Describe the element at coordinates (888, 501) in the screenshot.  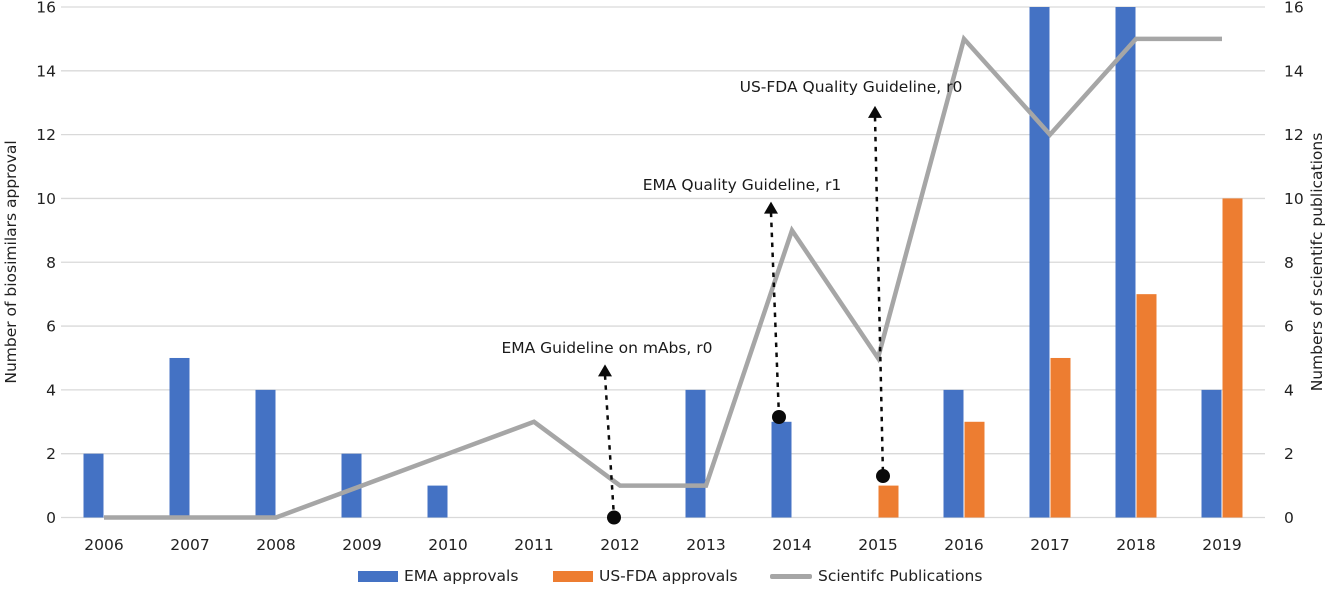
I see `bar-fda-2015` at that location.